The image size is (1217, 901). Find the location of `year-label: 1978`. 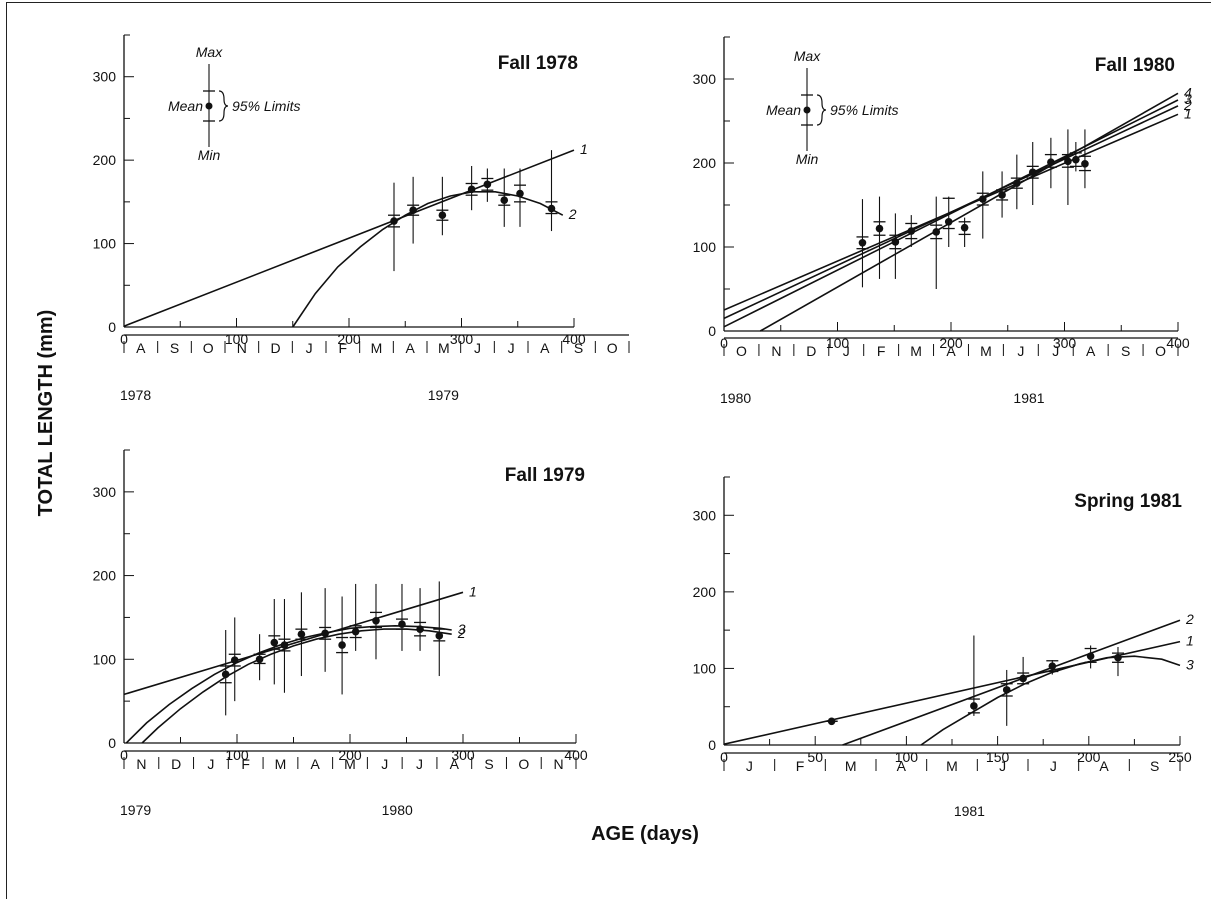

year-label: 1978 is located at coordinates (135, 395).